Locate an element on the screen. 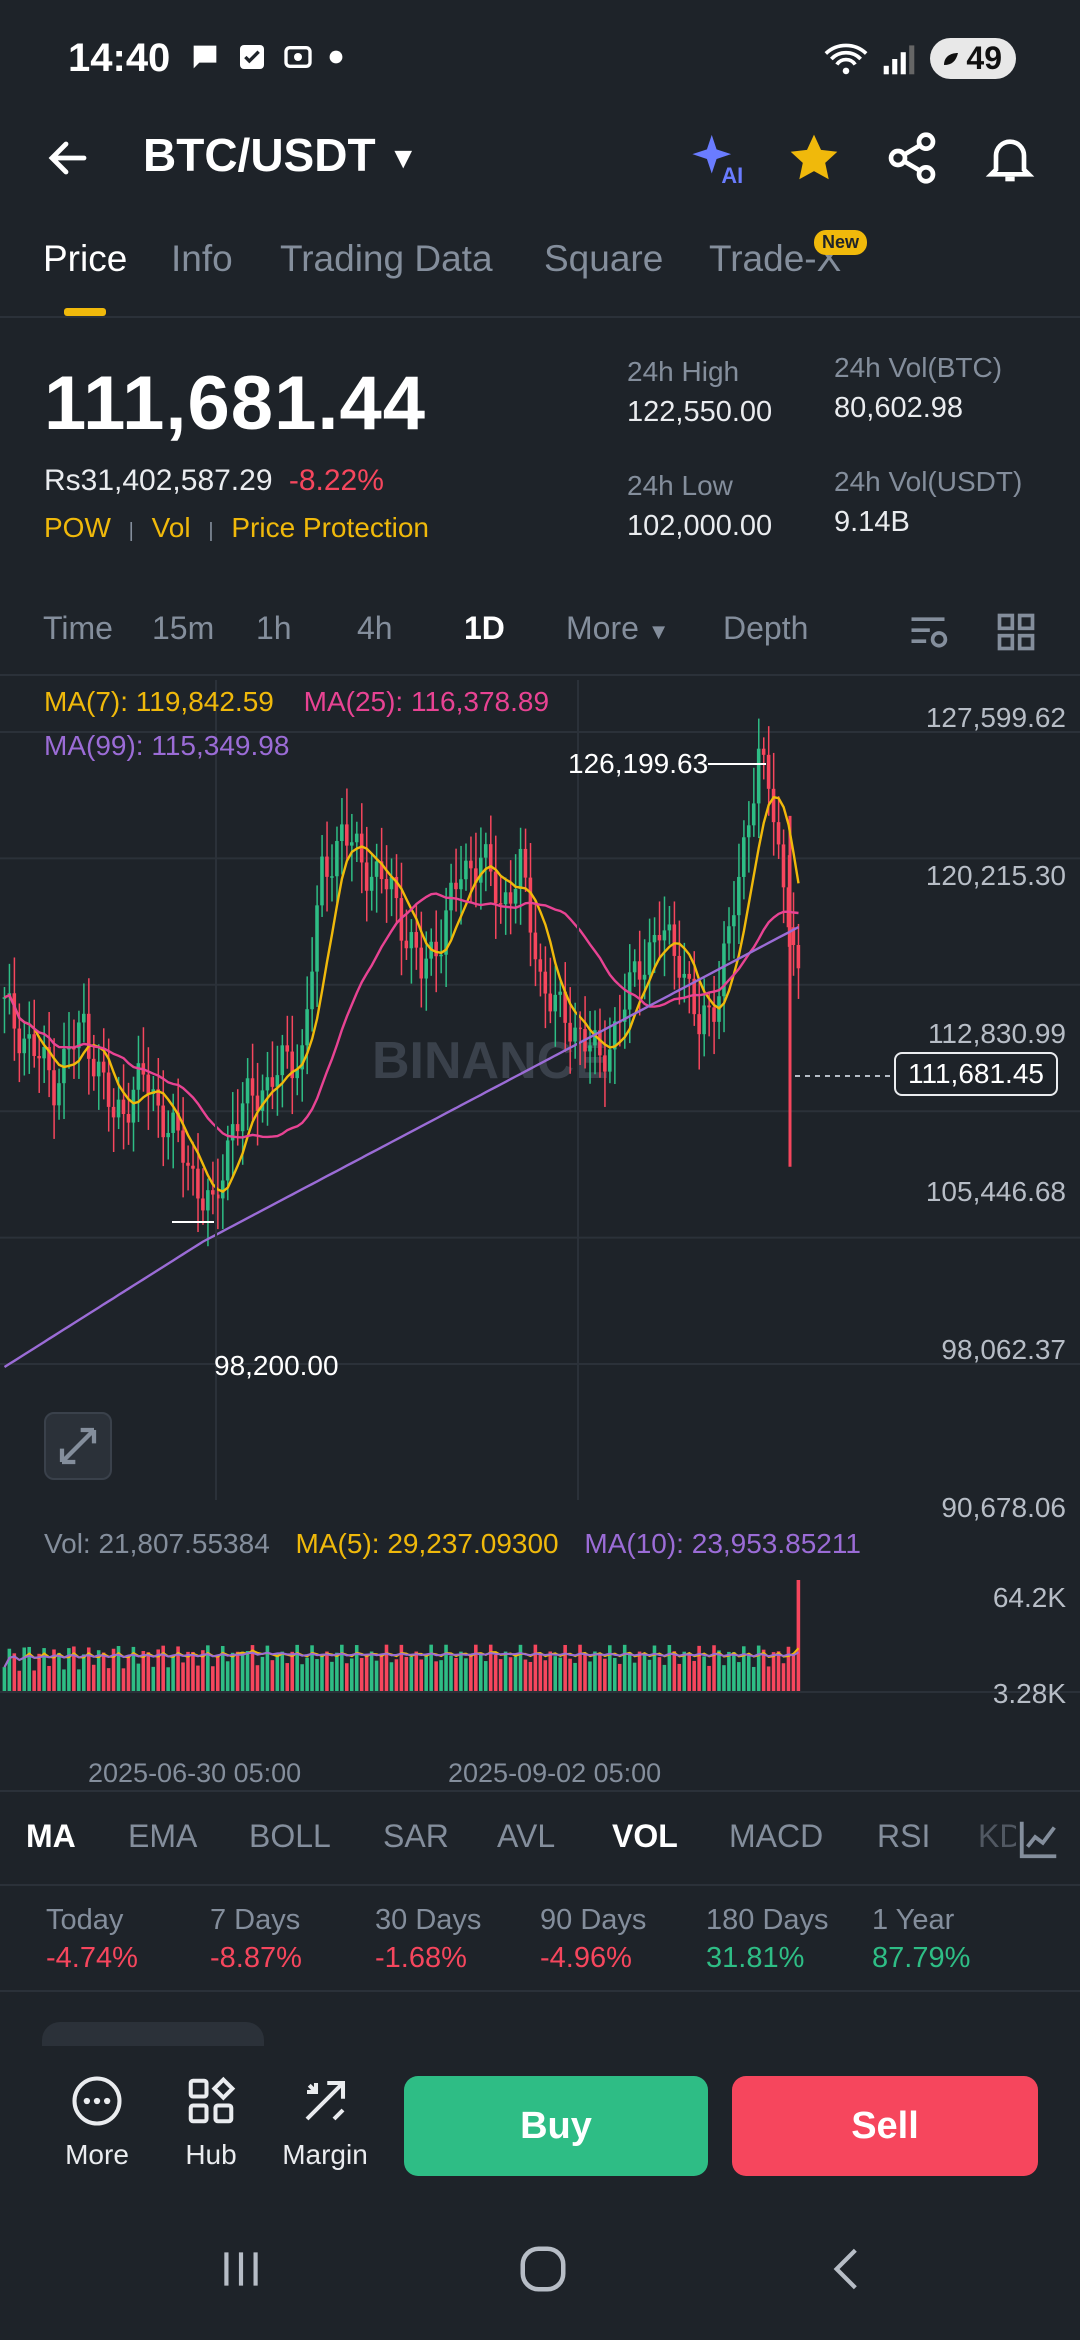 The width and height of the screenshot is (1080, 2340). tag-price-protection: Price Protection is located at coordinates (330, 527).